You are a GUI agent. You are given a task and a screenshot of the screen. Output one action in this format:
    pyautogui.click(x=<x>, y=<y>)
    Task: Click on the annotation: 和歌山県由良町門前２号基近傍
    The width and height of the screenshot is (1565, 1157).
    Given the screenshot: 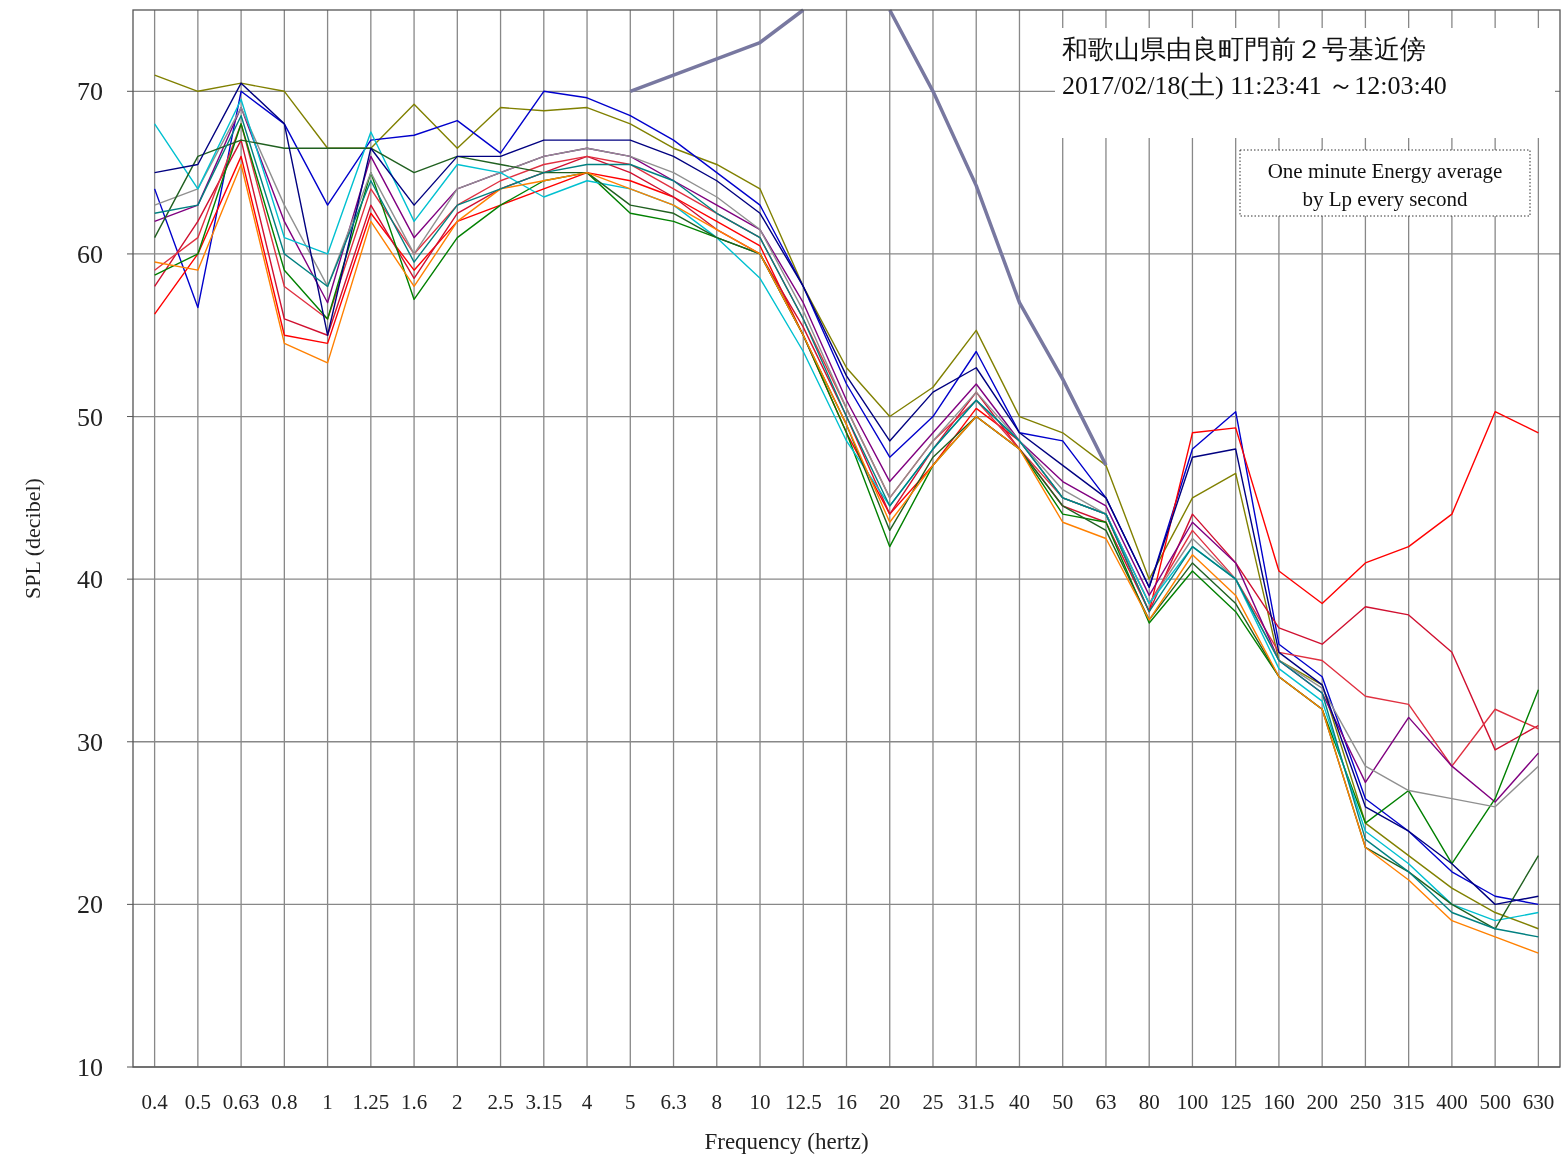 What is the action you would take?
    pyautogui.click(x=1244, y=49)
    